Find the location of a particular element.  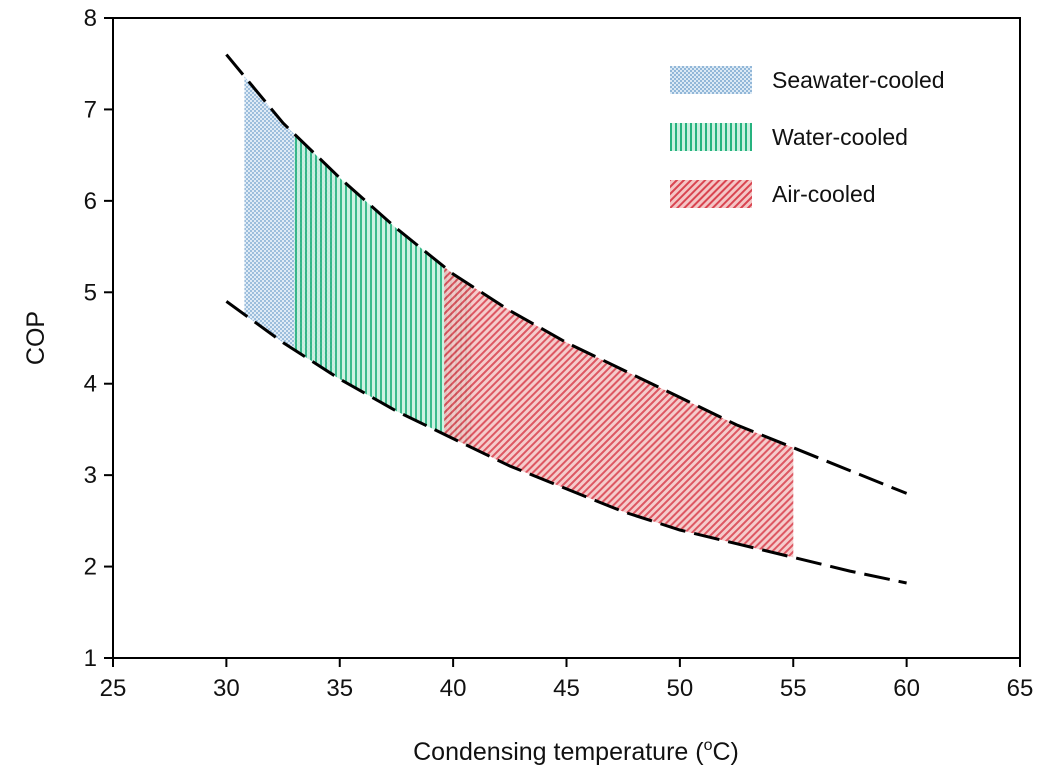

region-water-cooled is located at coordinates (383, 291).